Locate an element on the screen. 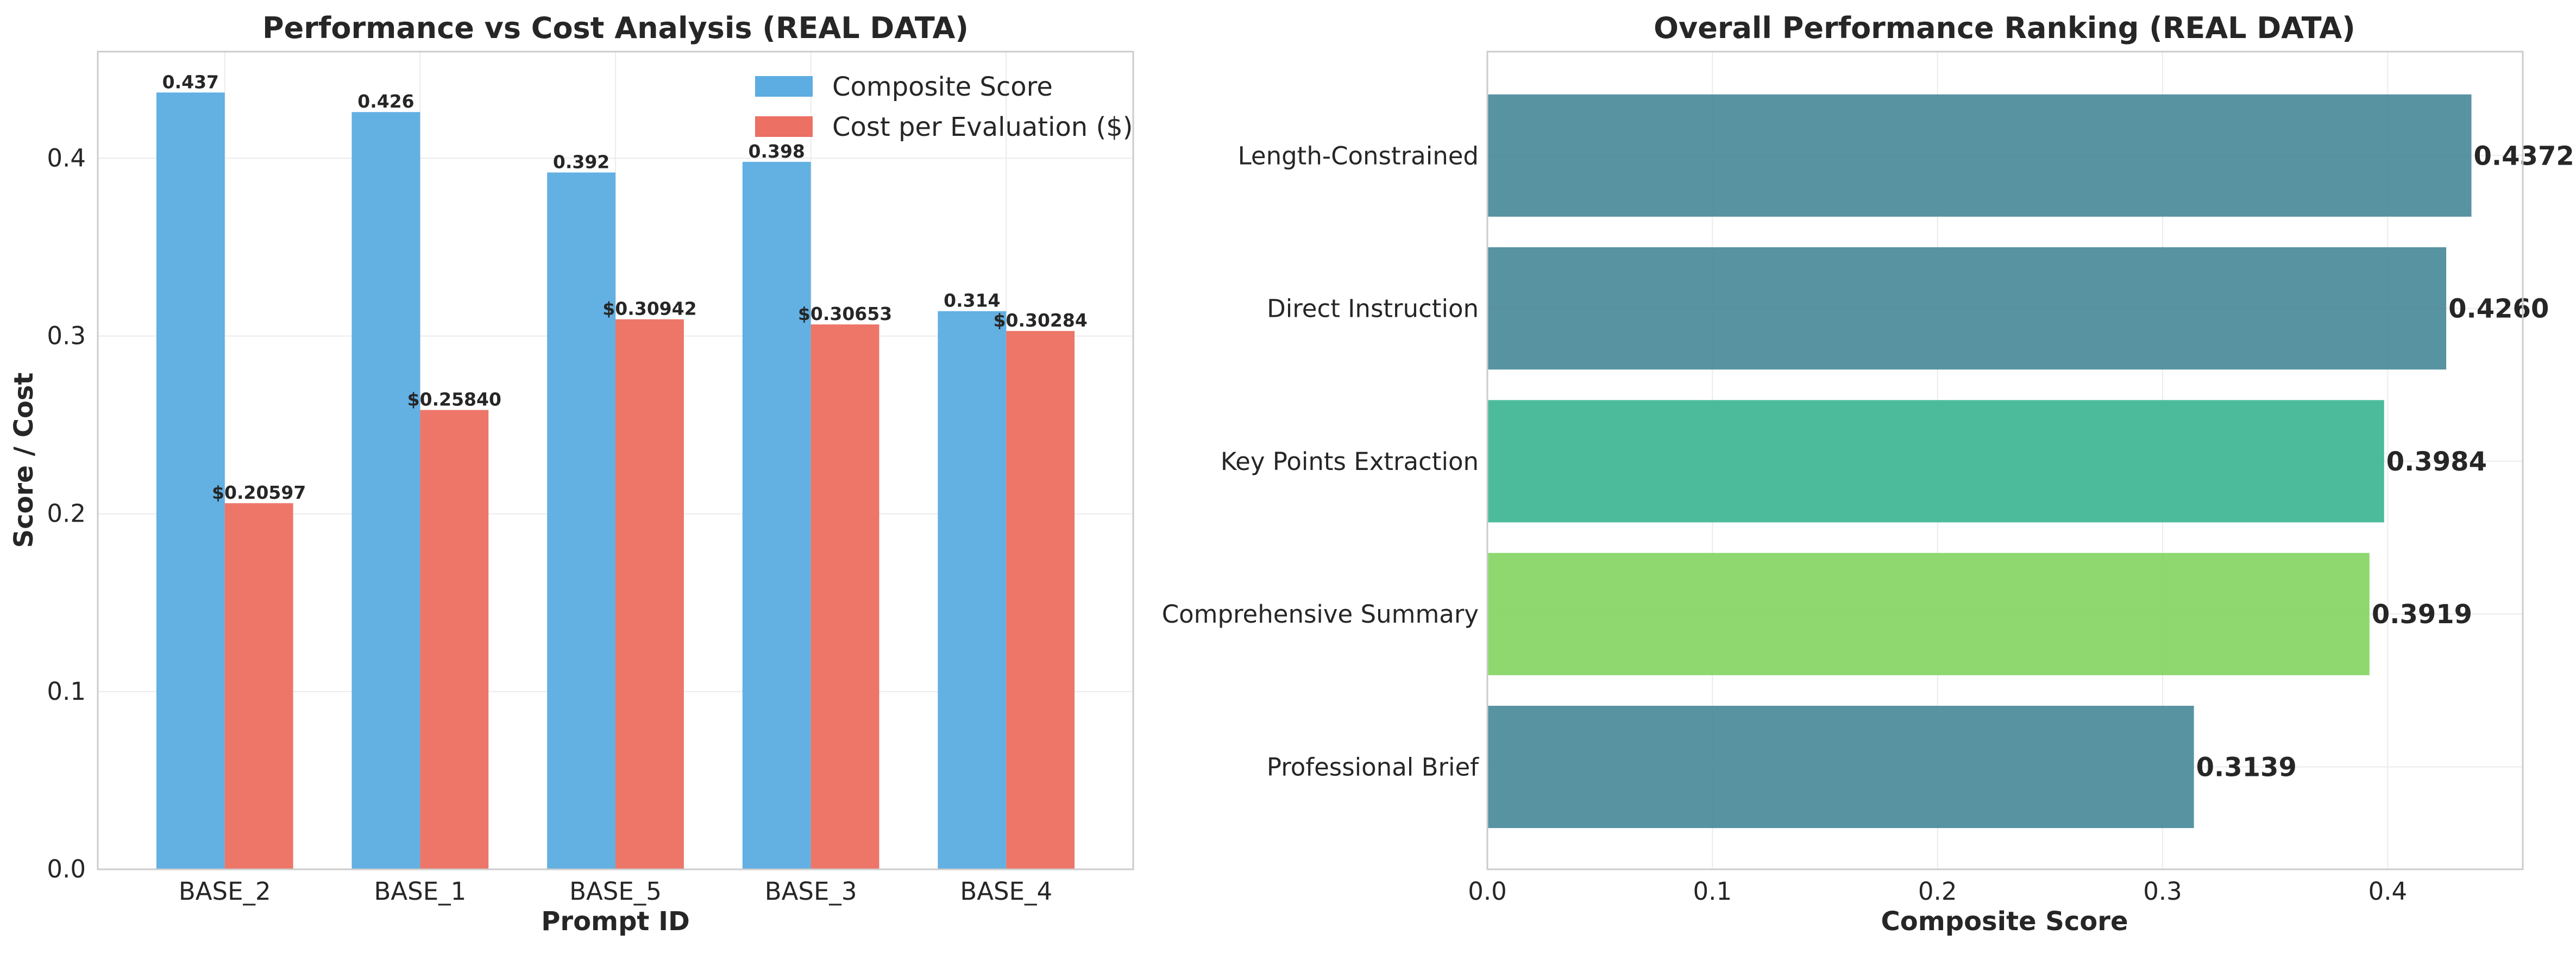  y-tick-labels: 0.0 0.1 0.2 0.3 0.4 is located at coordinates (66, 513).